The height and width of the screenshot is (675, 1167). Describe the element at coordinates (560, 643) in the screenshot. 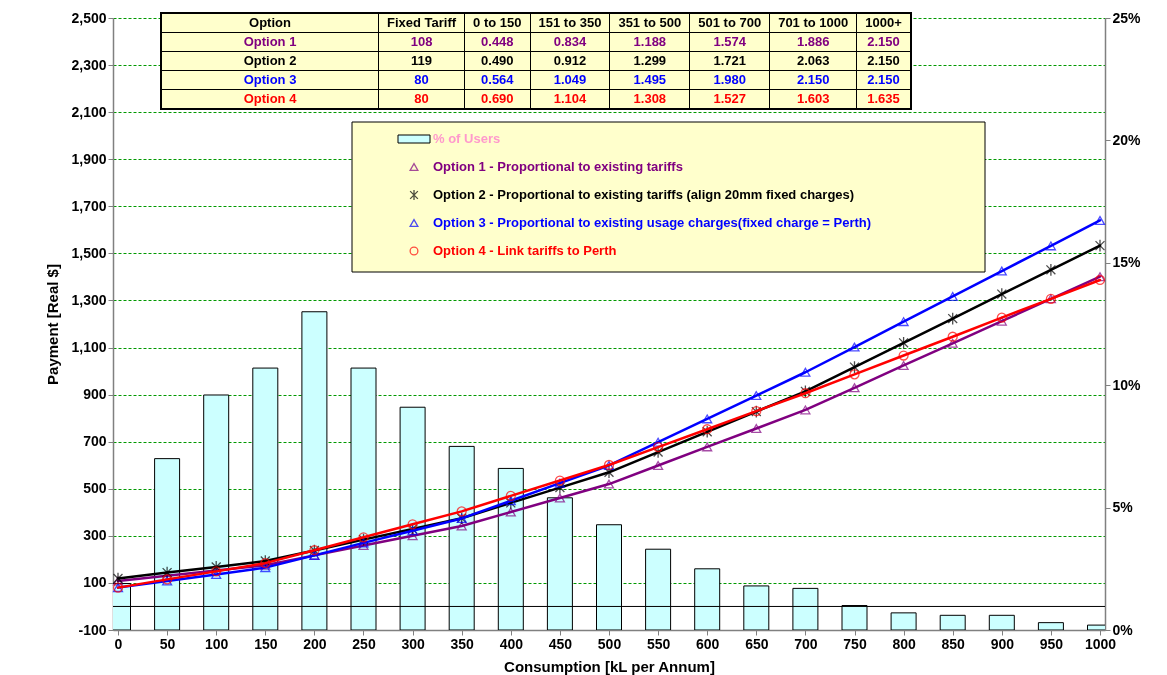

I see `x-tick-label: 450` at that location.